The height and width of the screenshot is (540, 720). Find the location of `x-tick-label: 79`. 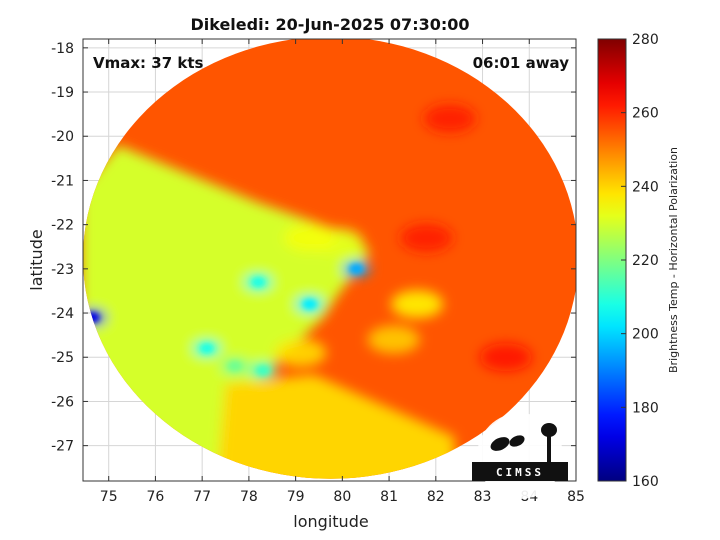

x-tick-label: 79 is located at coordinates (296, 497).